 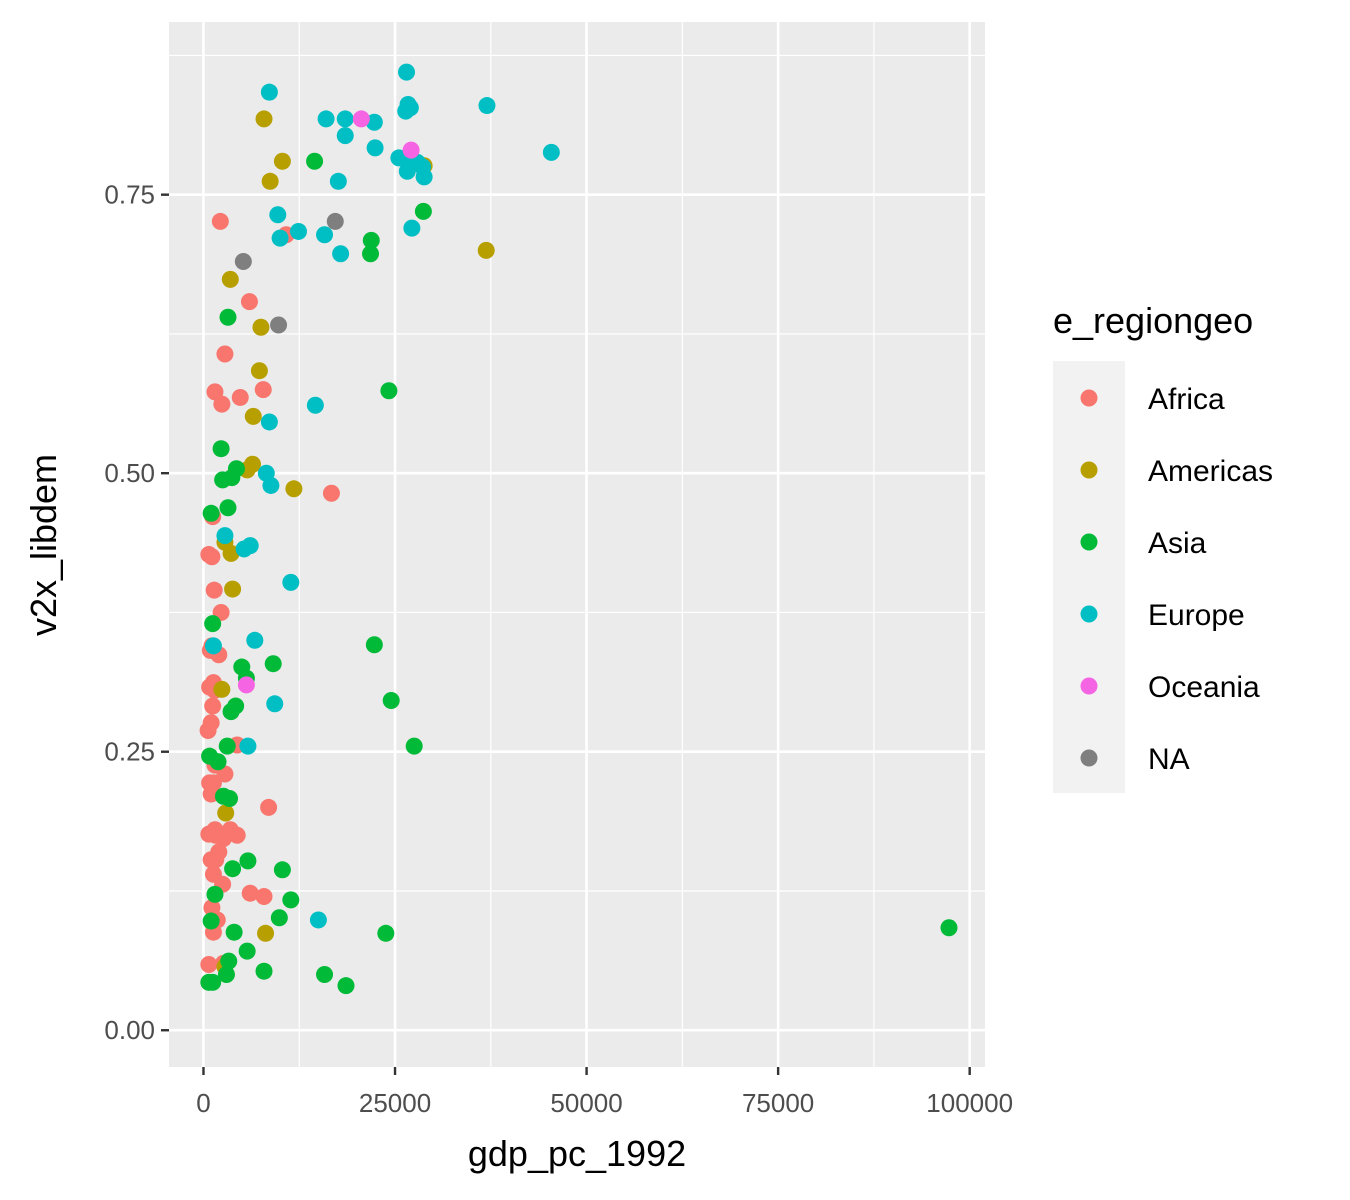 What do you see at coordinates (1089, 470) in the screenshot?
I see `legend-key-americas` at bounding box center [1089, 470].